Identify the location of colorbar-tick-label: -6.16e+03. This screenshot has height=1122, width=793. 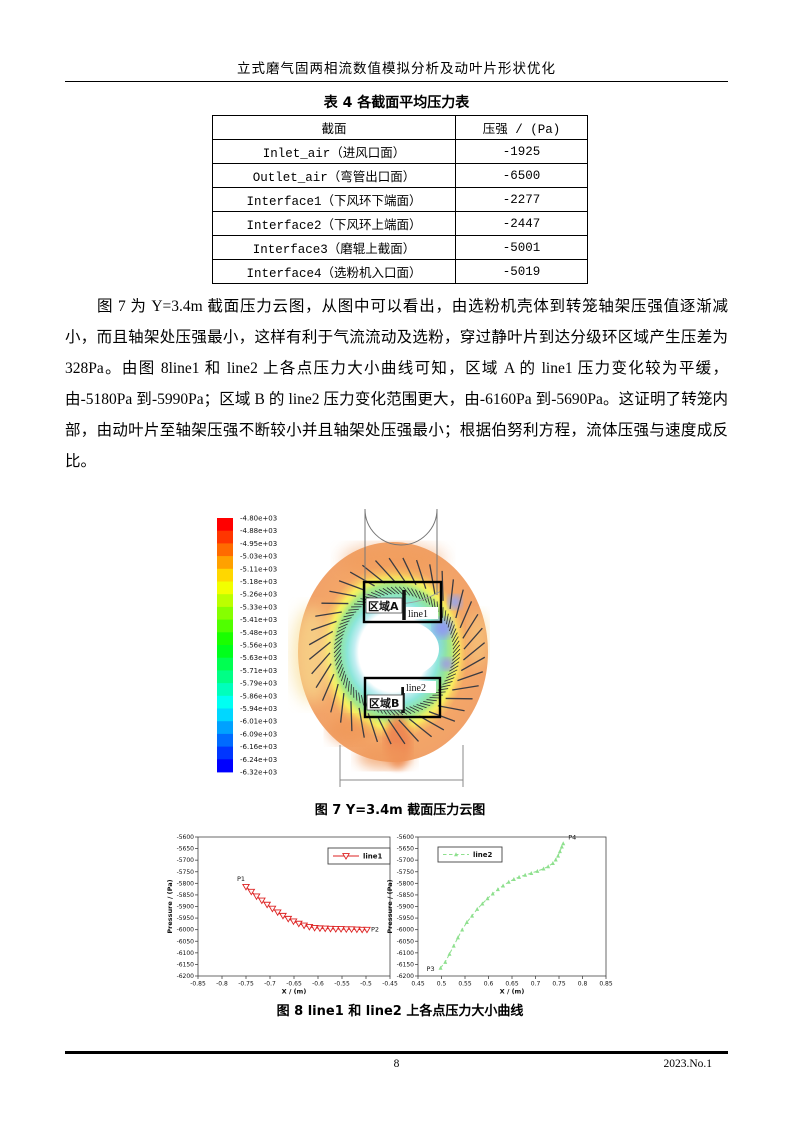
(258, 747).